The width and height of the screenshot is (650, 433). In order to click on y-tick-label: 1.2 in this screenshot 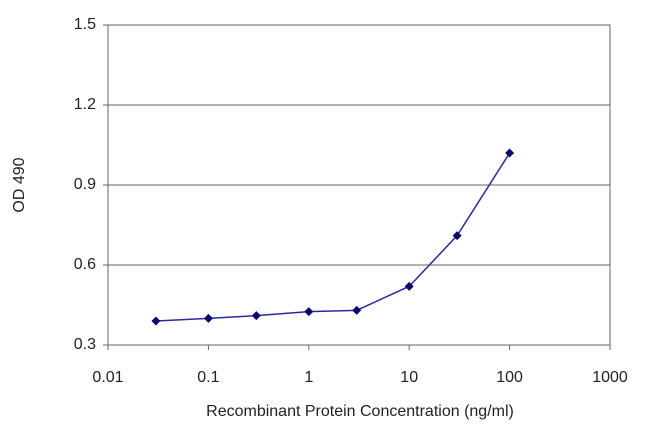, I will do `click(85, 104)`.